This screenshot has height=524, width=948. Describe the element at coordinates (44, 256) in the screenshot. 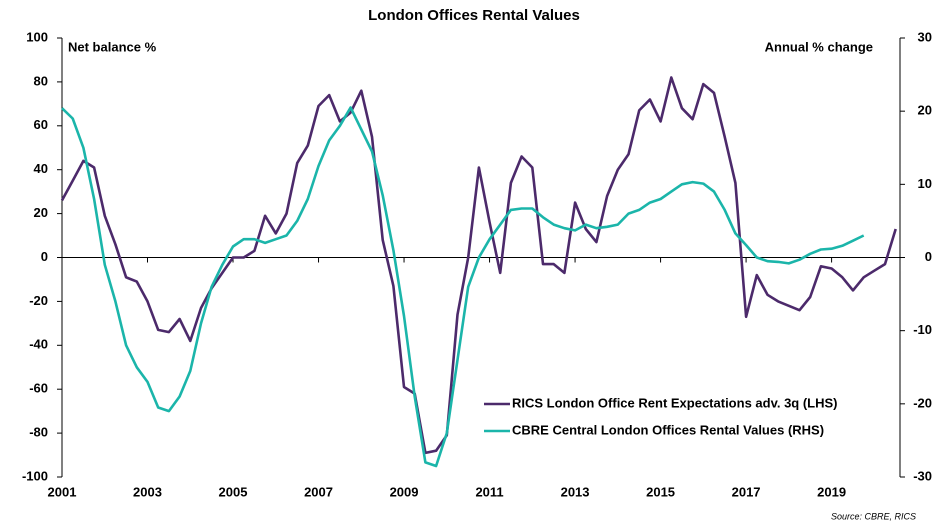

I see `y-tick-label: 0` at that location.